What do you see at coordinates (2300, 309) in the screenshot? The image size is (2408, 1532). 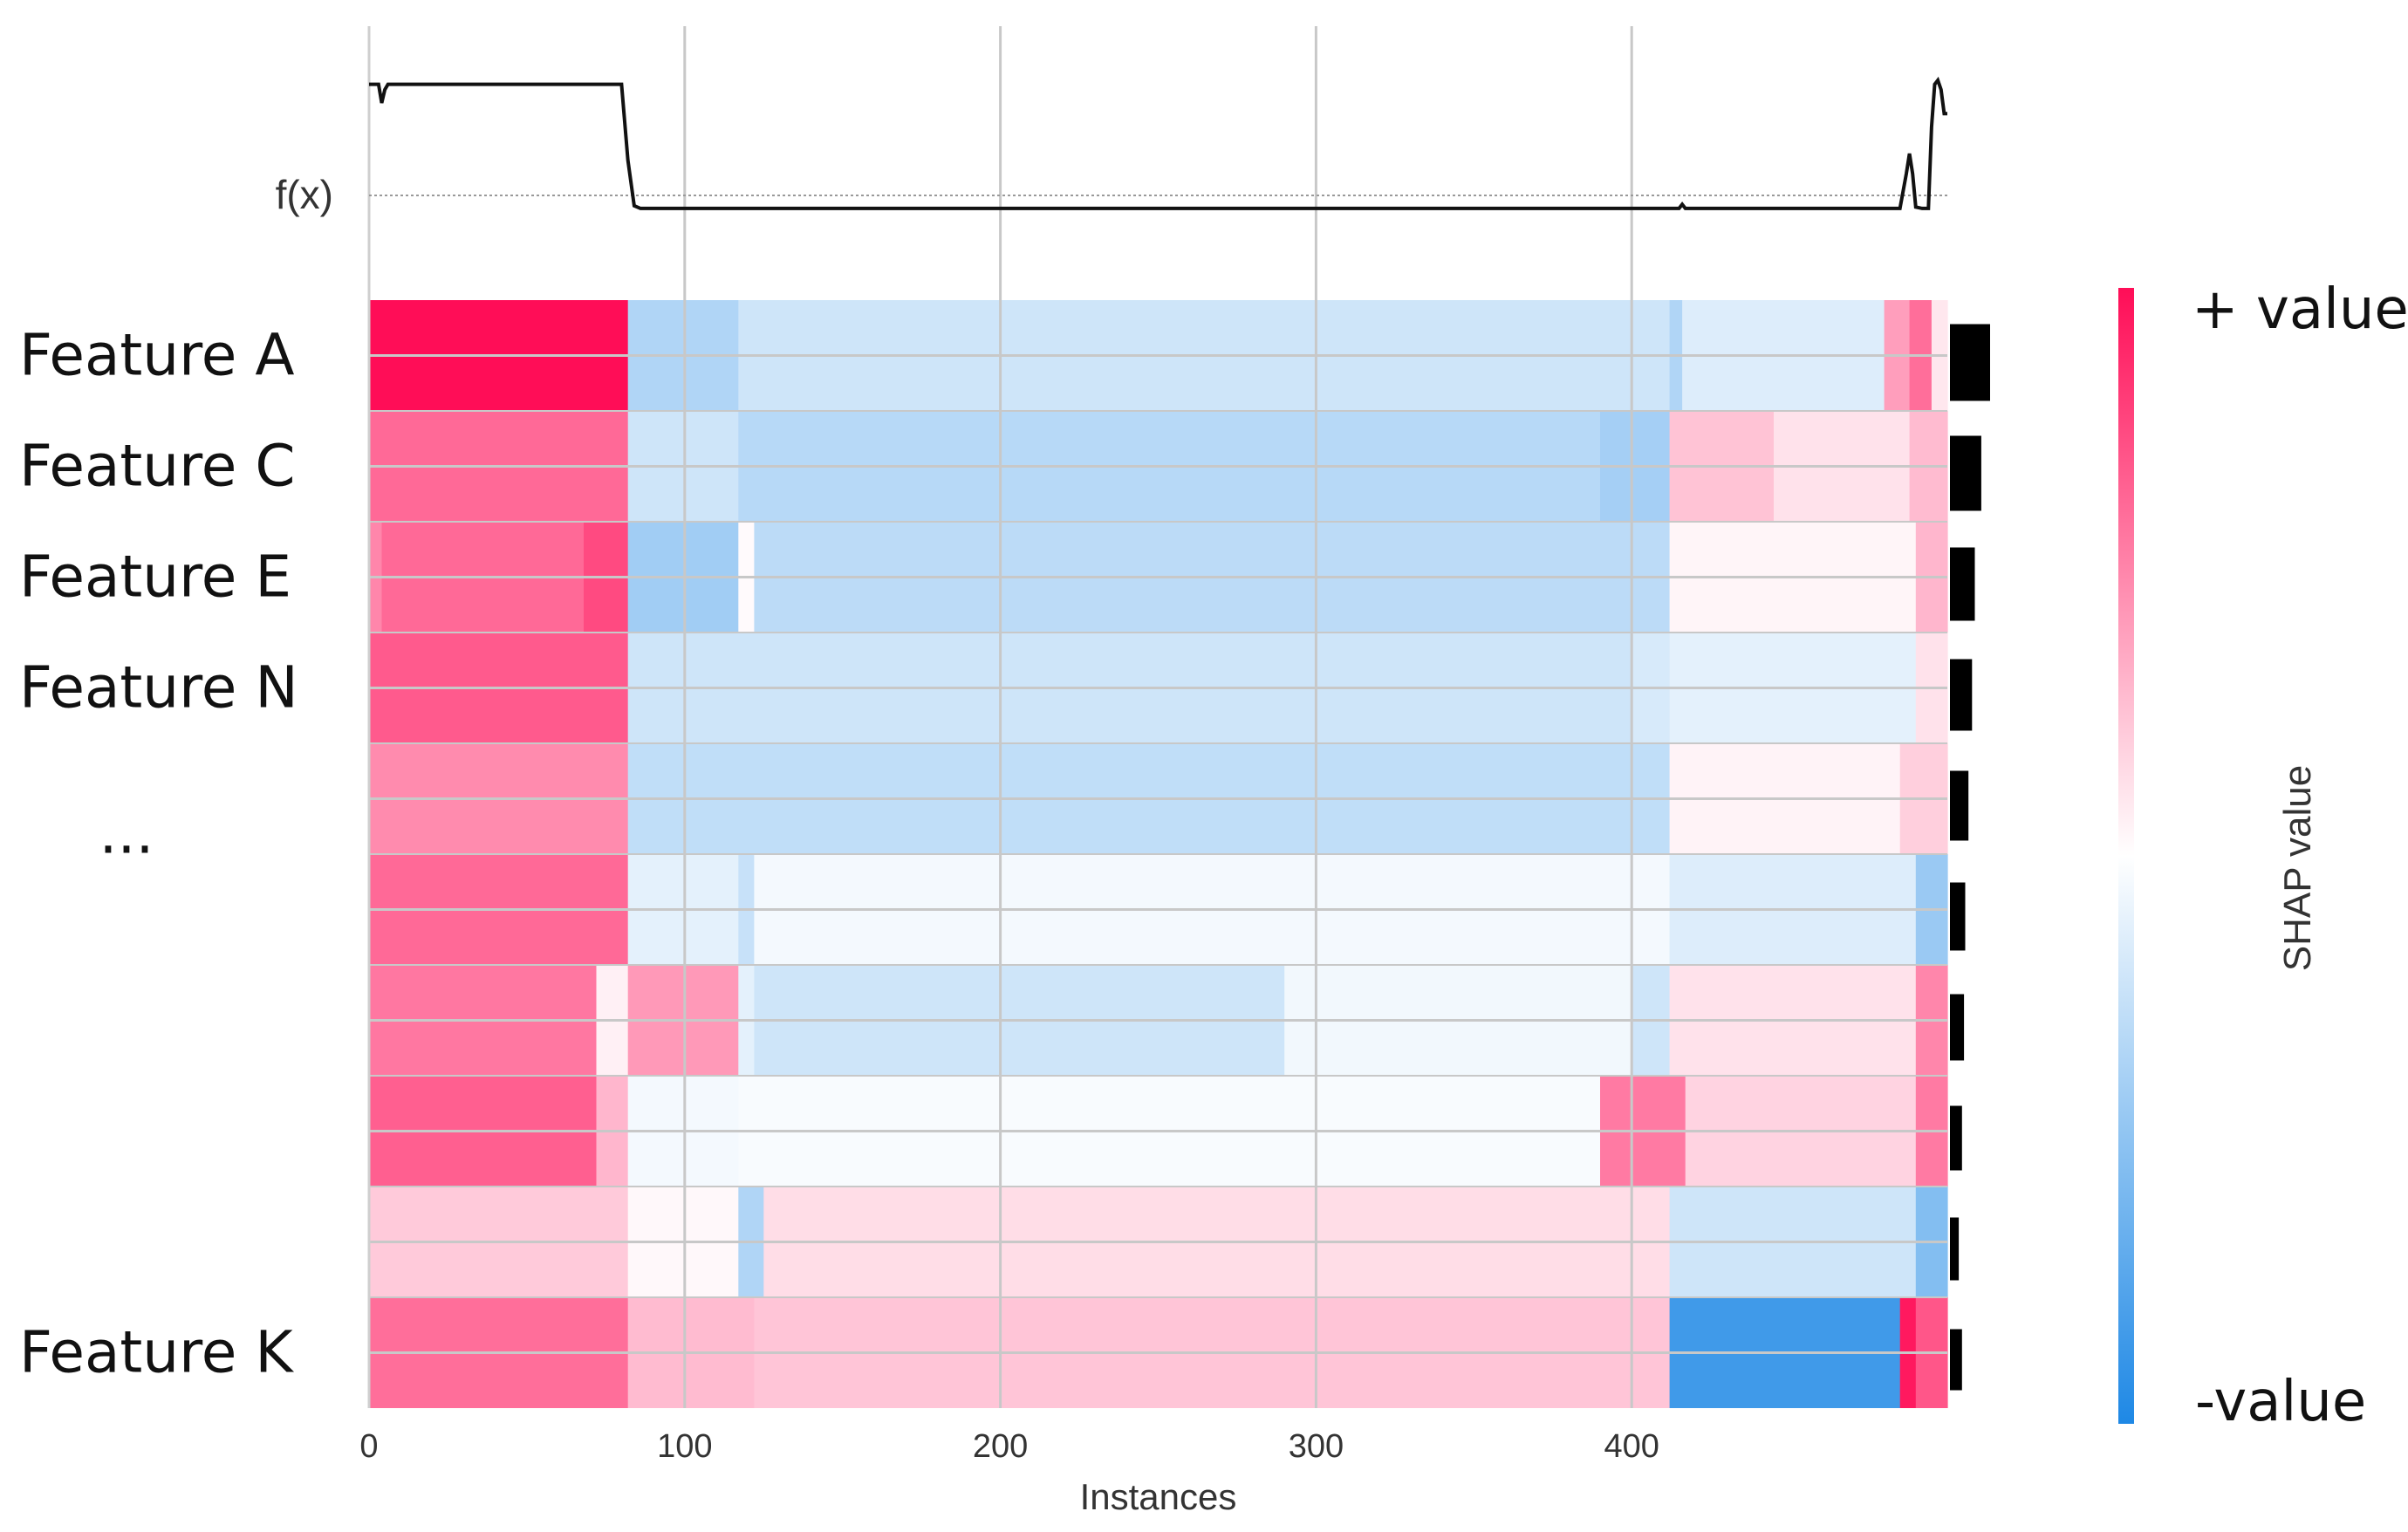 I see `colorbar-high-label: + value` at bounding box center [2300, 309].